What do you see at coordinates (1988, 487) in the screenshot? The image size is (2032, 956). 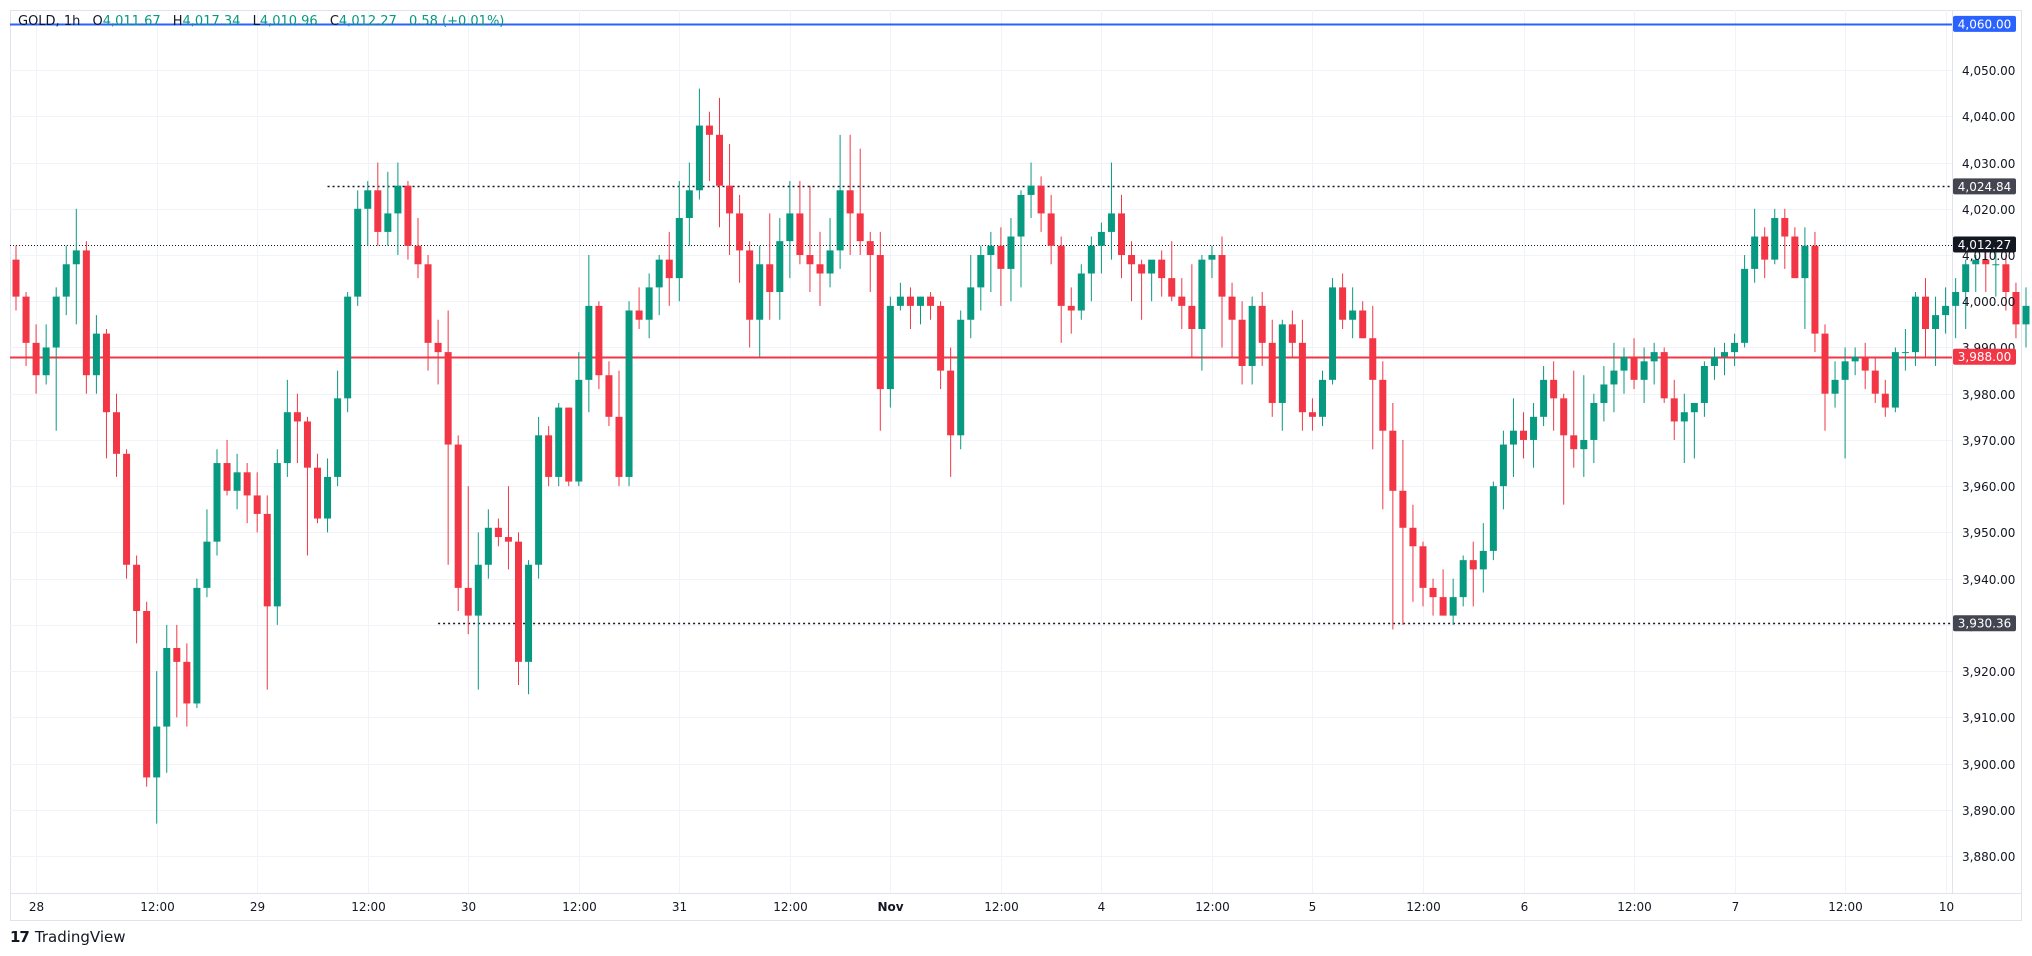 I see `price-tick-label: 3,960.00` at bounding box center [1988, 487].